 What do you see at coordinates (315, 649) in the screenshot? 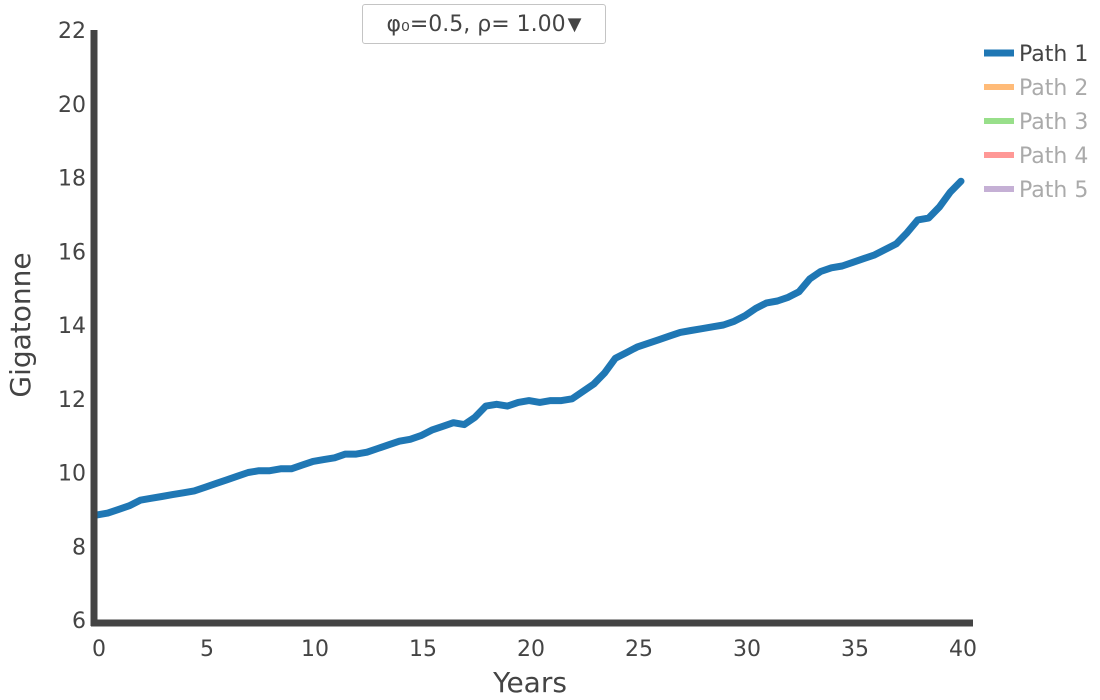
I see `x-tick-label: 10` at bounding box center [315, 649].